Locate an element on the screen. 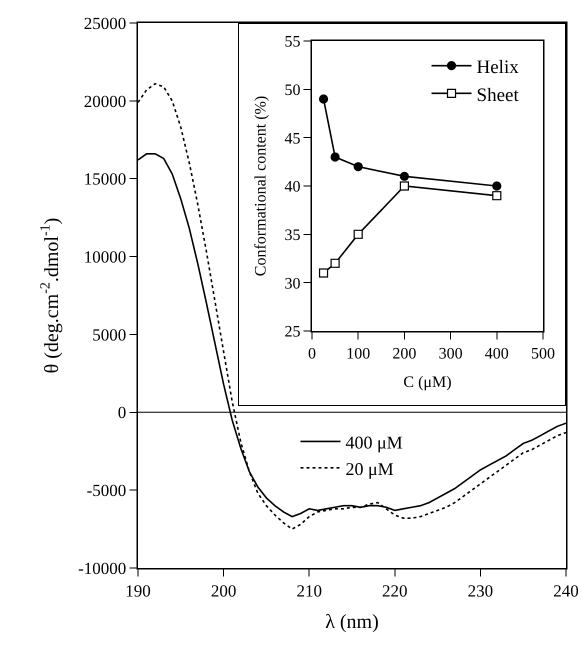  x-axis-title: λ (nm) is located at coordinates (352, 622).